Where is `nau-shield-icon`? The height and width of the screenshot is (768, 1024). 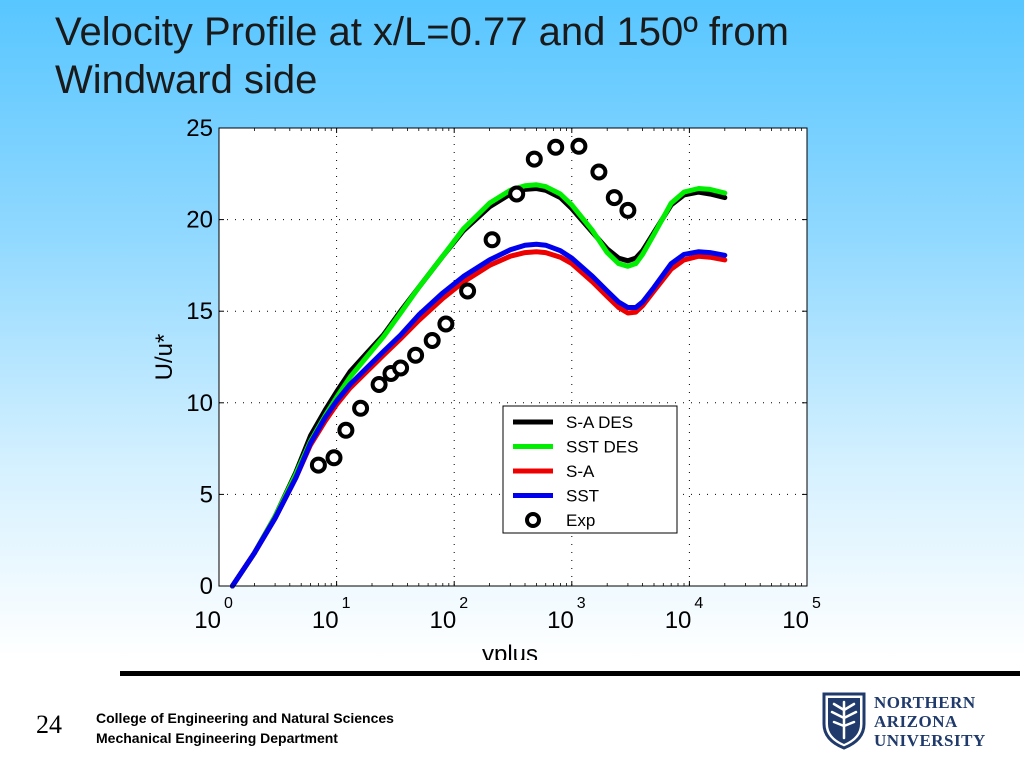 nau-shield-icon is located at coordinates (844, 721).